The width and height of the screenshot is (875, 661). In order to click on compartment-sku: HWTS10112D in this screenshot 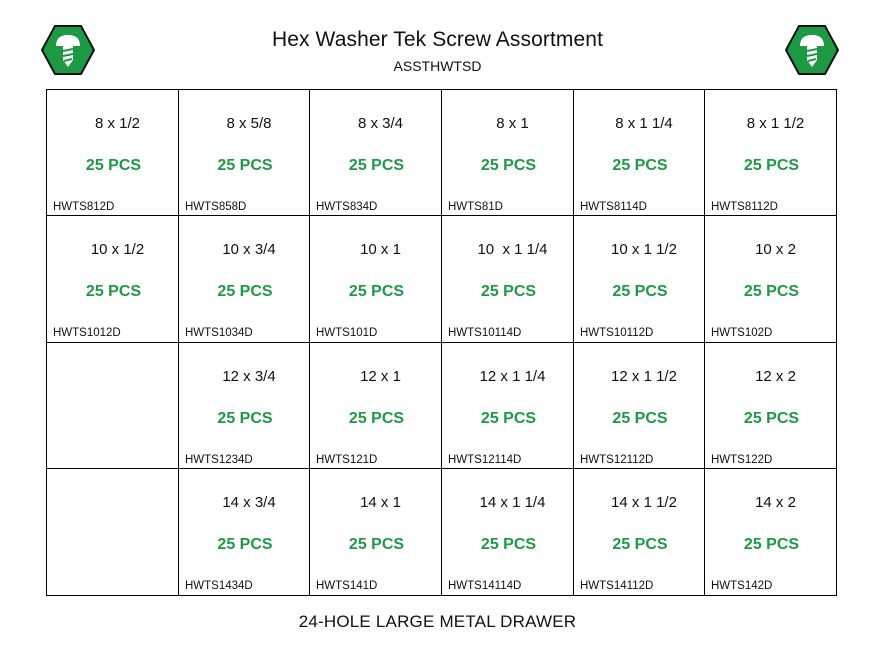, I will do `click(617, 333)`.